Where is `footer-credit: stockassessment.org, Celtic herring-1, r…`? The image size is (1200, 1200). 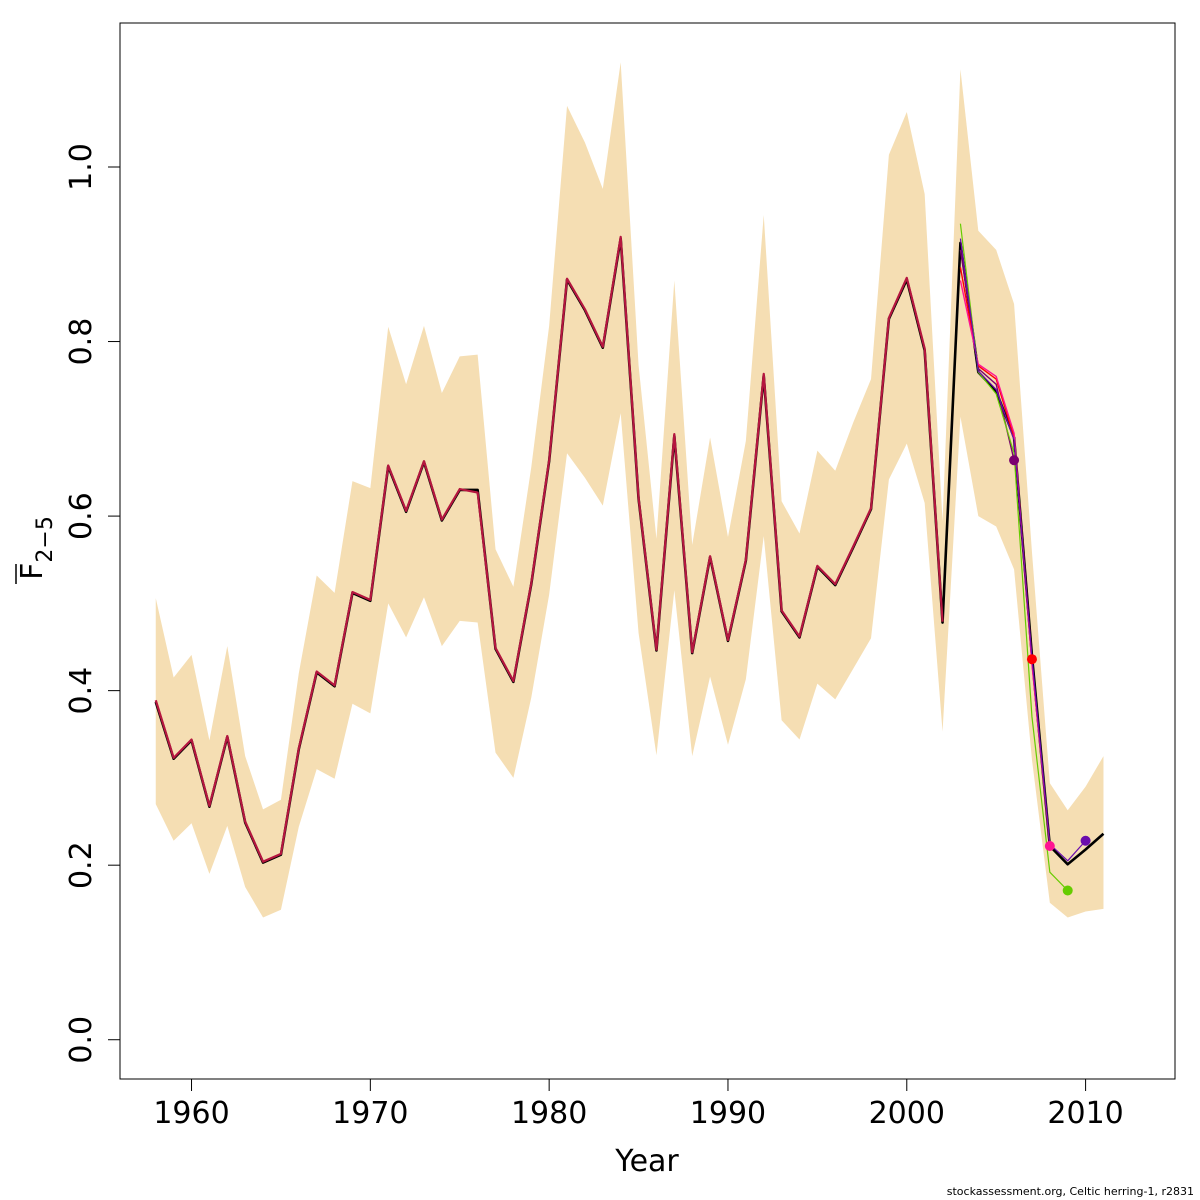 footer-credit: stockassessment.org, Celtic herring-1, r… is located at coordinates (1070, 1191).